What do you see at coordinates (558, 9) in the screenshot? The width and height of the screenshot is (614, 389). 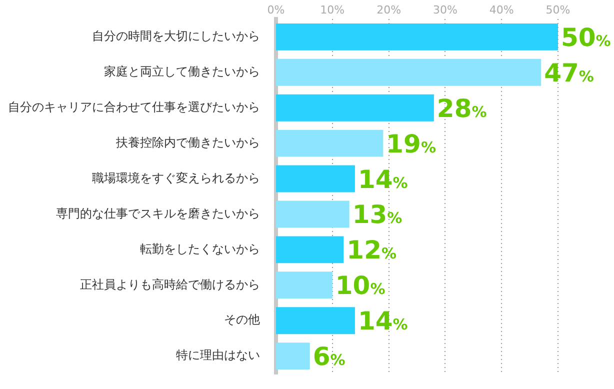 I see `x-tick-label: 50%` at bounding box center [558, 9].